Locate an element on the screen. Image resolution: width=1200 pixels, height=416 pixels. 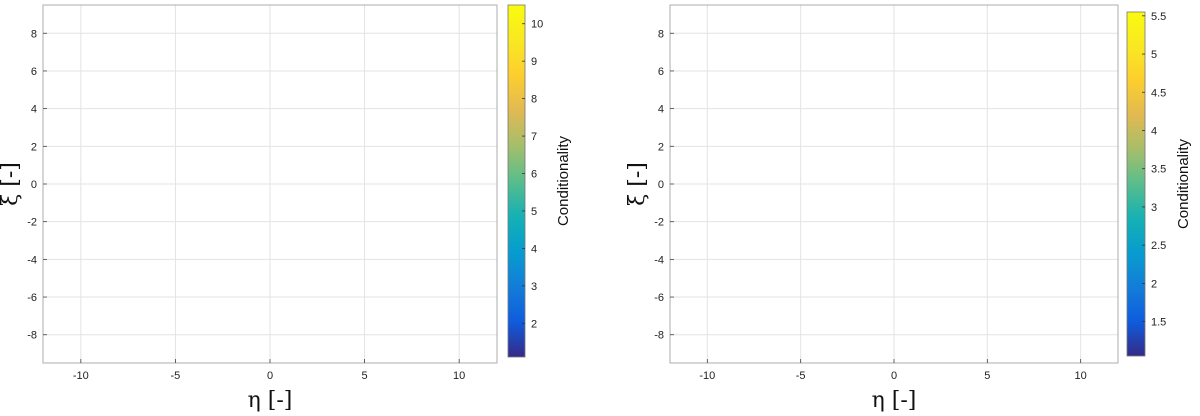
colorbar: 2 3 4 5 6 7 8 9 10 Conditionality is located at coordinates (539, 181).